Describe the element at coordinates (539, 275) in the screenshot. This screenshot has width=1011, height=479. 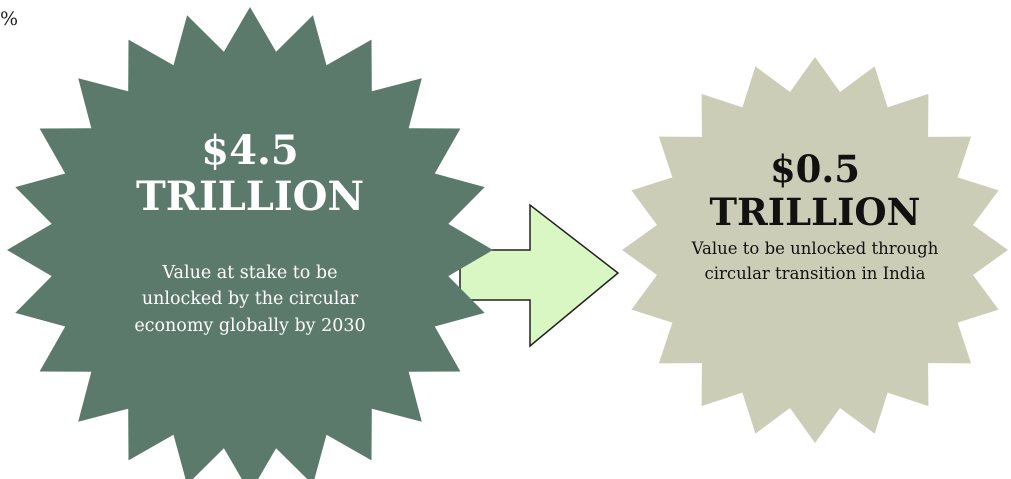
I see `arrow-right` at that location.